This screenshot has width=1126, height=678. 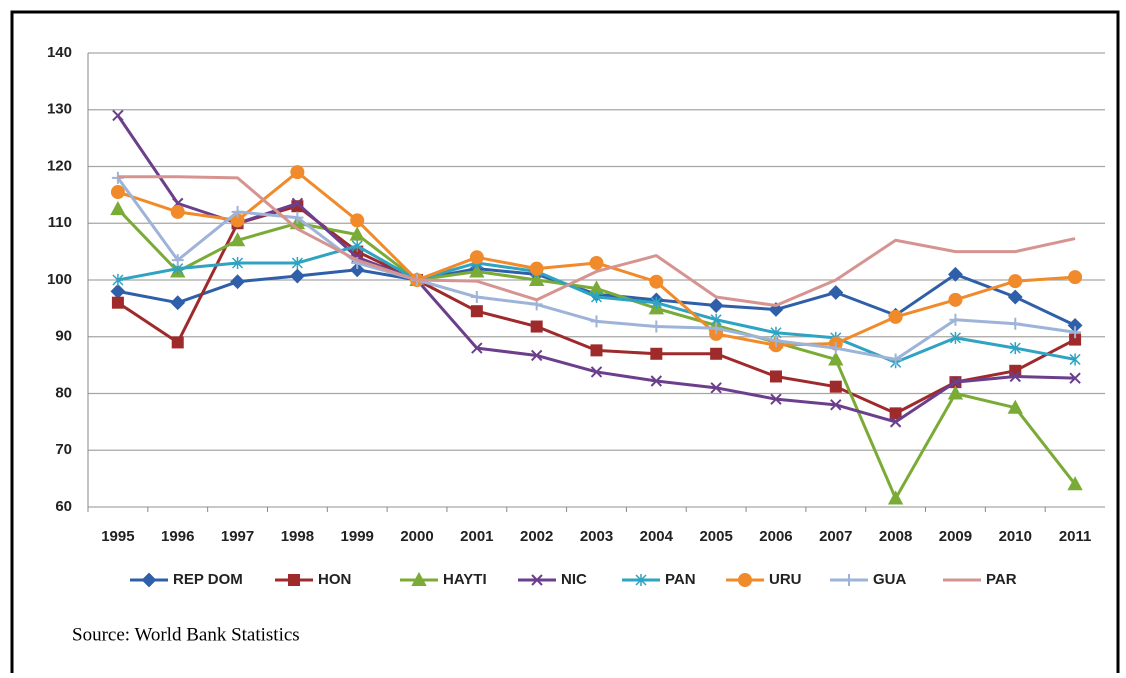 I want to click on x-tick-label: 1998, so click(x=297, y=536).